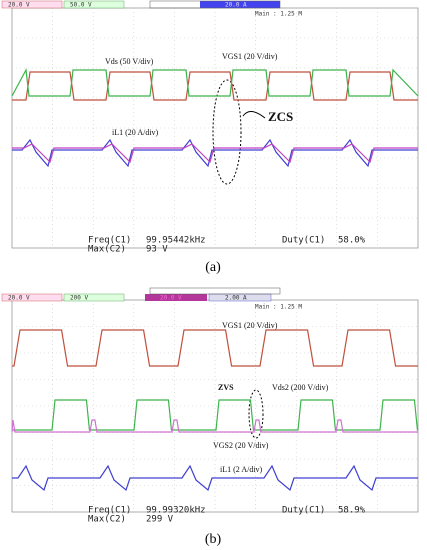  I want to click on channel-label: 2.00 A, so click(236, 298).